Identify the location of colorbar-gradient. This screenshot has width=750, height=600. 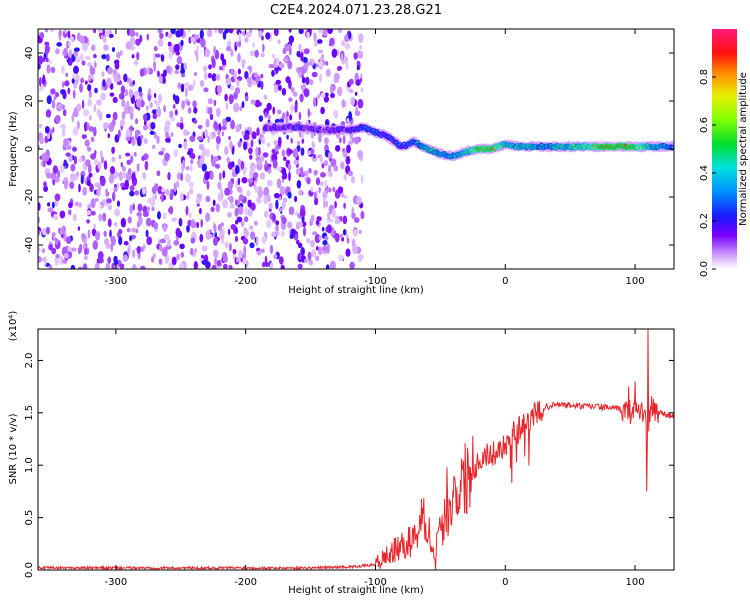
(724, 149).